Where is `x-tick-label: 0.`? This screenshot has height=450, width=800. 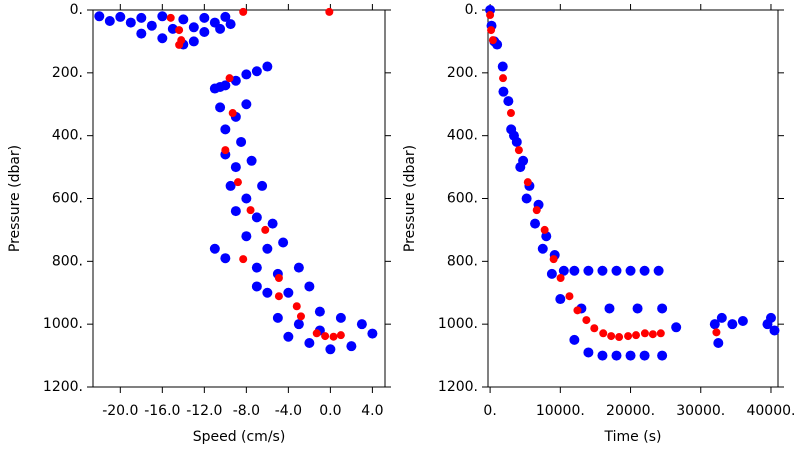
x-tick-label: 0. is located at coordinates (489, 411).